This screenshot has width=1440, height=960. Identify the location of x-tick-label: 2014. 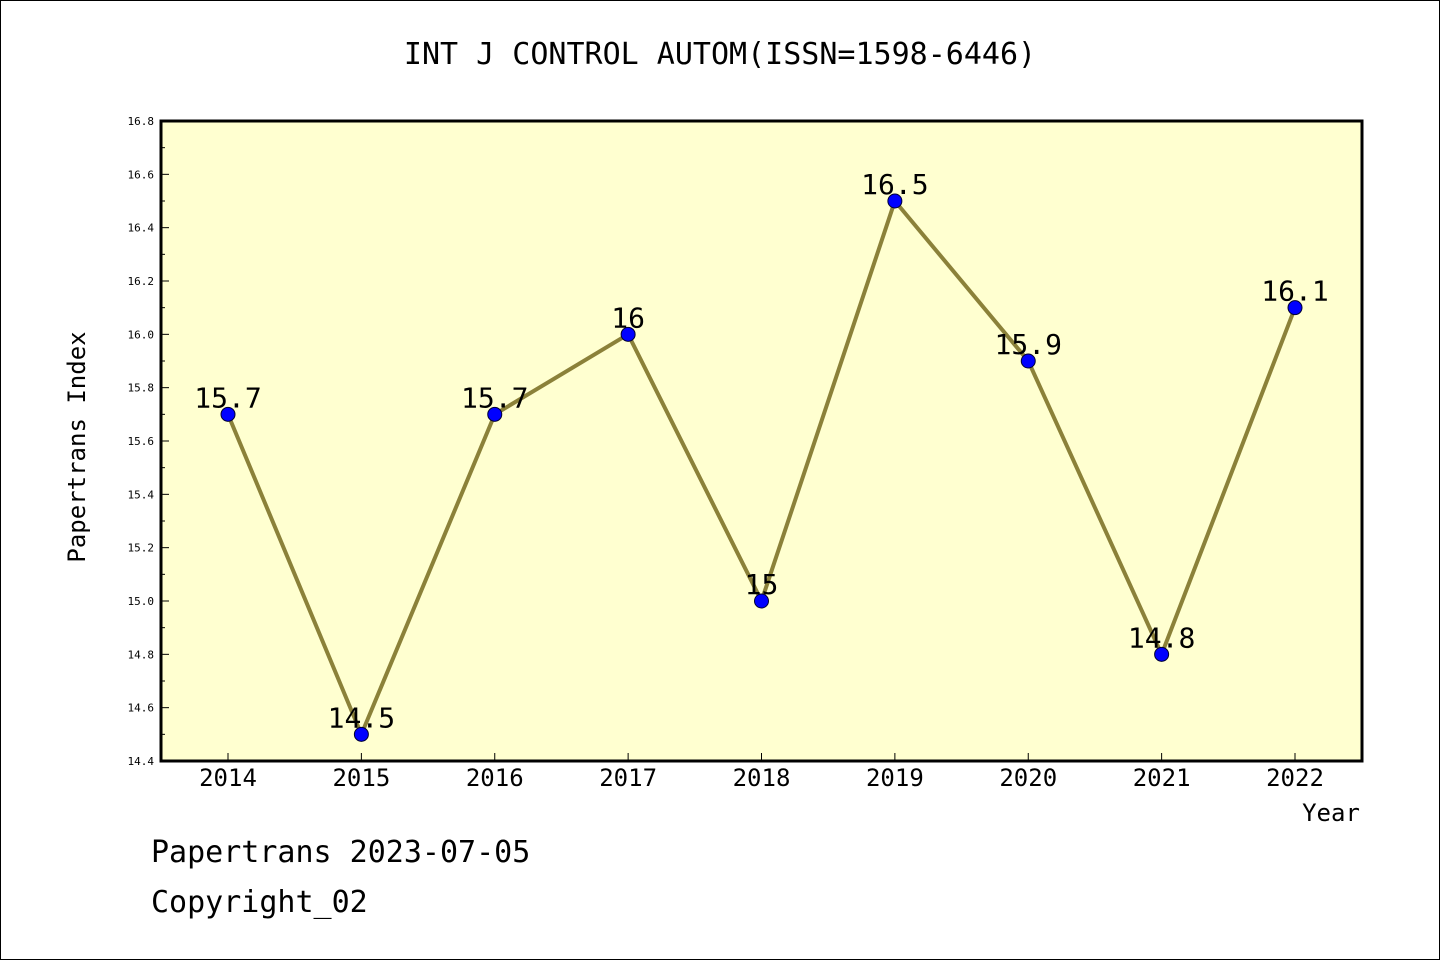
(228, 778).